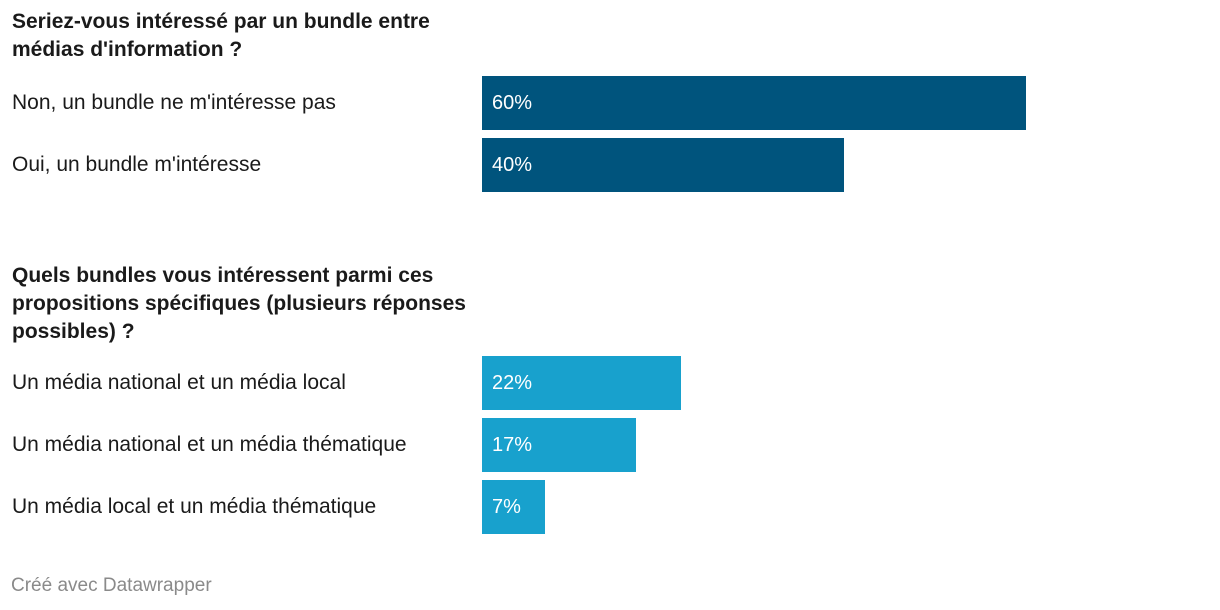  What do you see at coordinates (512, 383) in the screenshot?
I see `bar-value-label: 22%` at bounding box center [512, 383].